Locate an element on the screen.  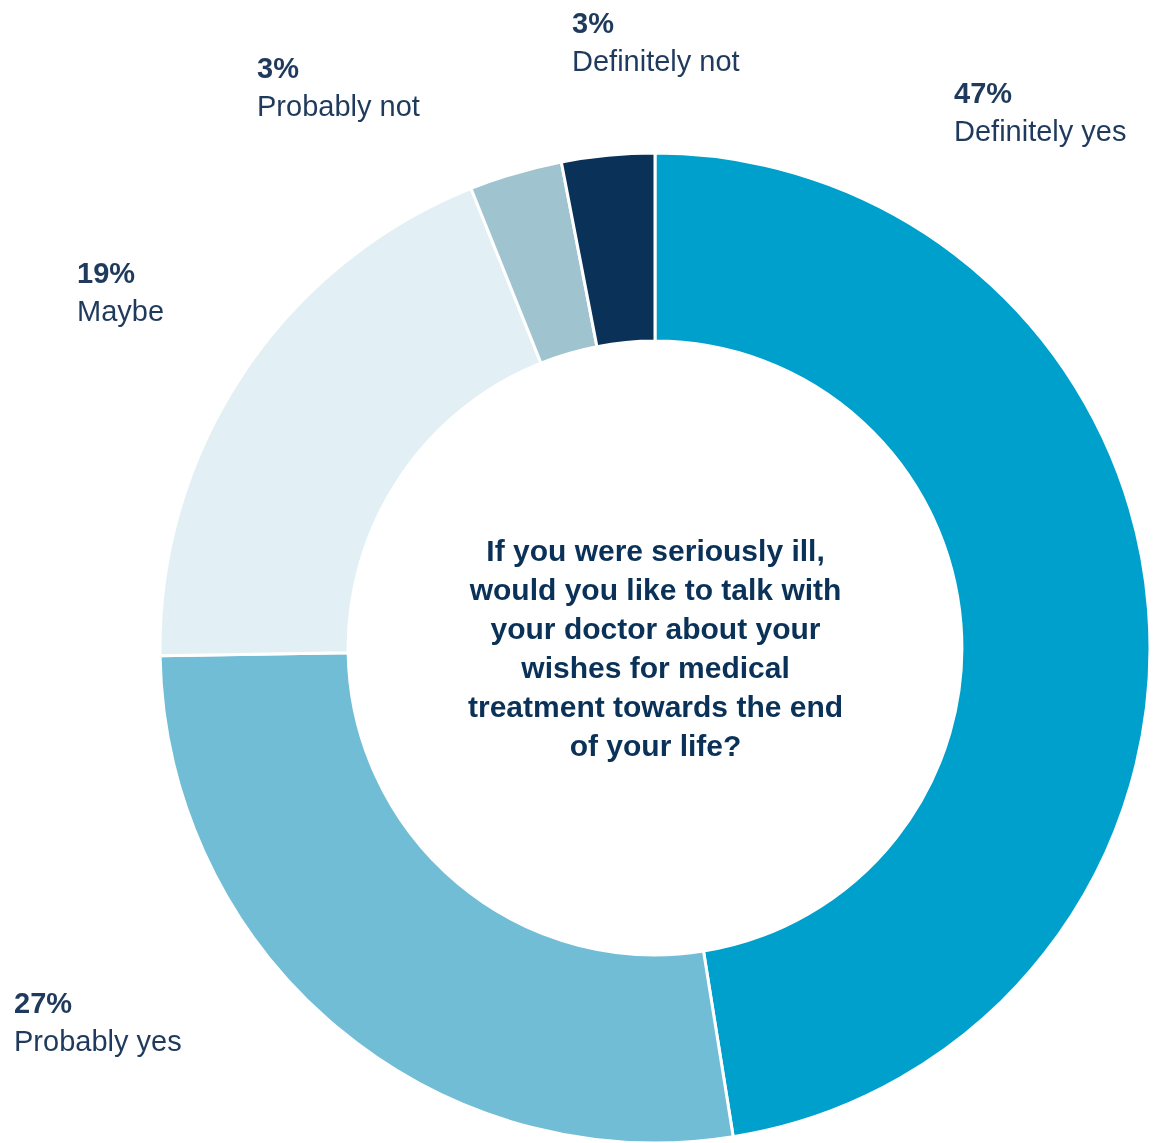
data-label: 27% is located at coordinates (43, 1003).